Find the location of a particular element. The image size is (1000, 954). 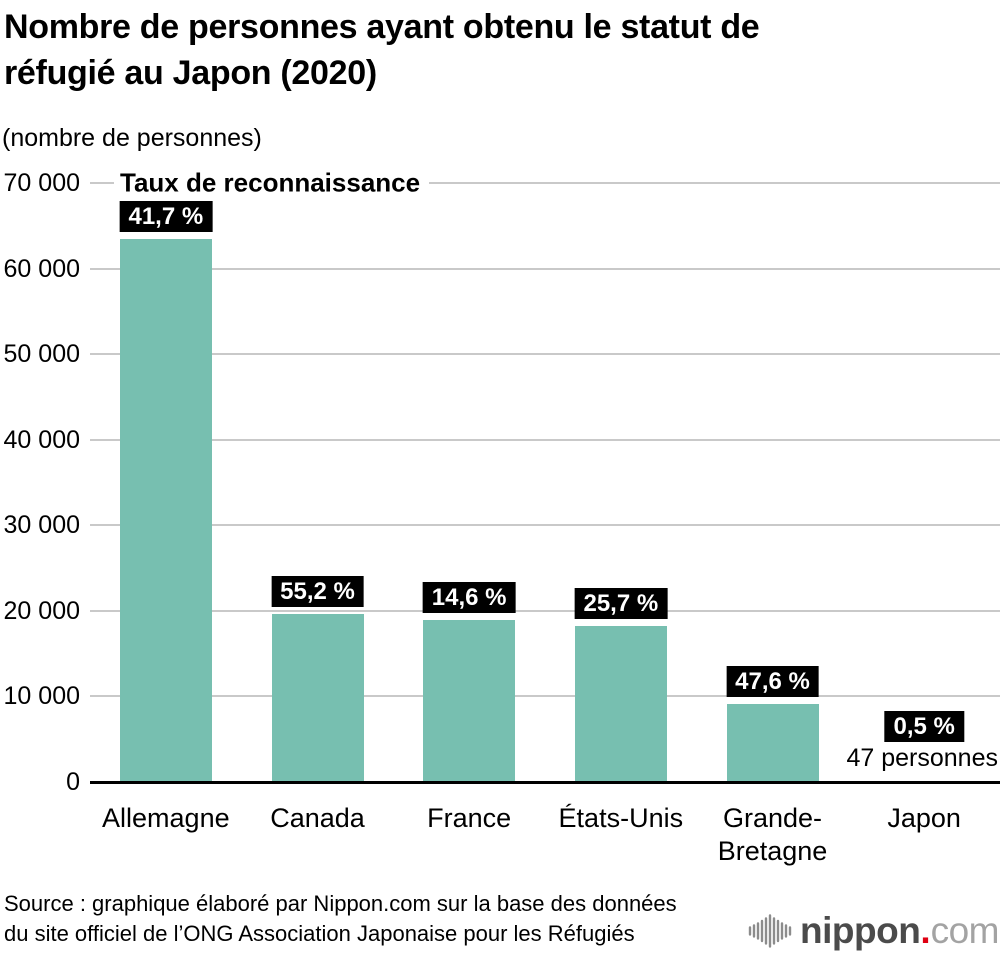

y-tick-label-20000: 20 000 is located at coordinates (41, 610).